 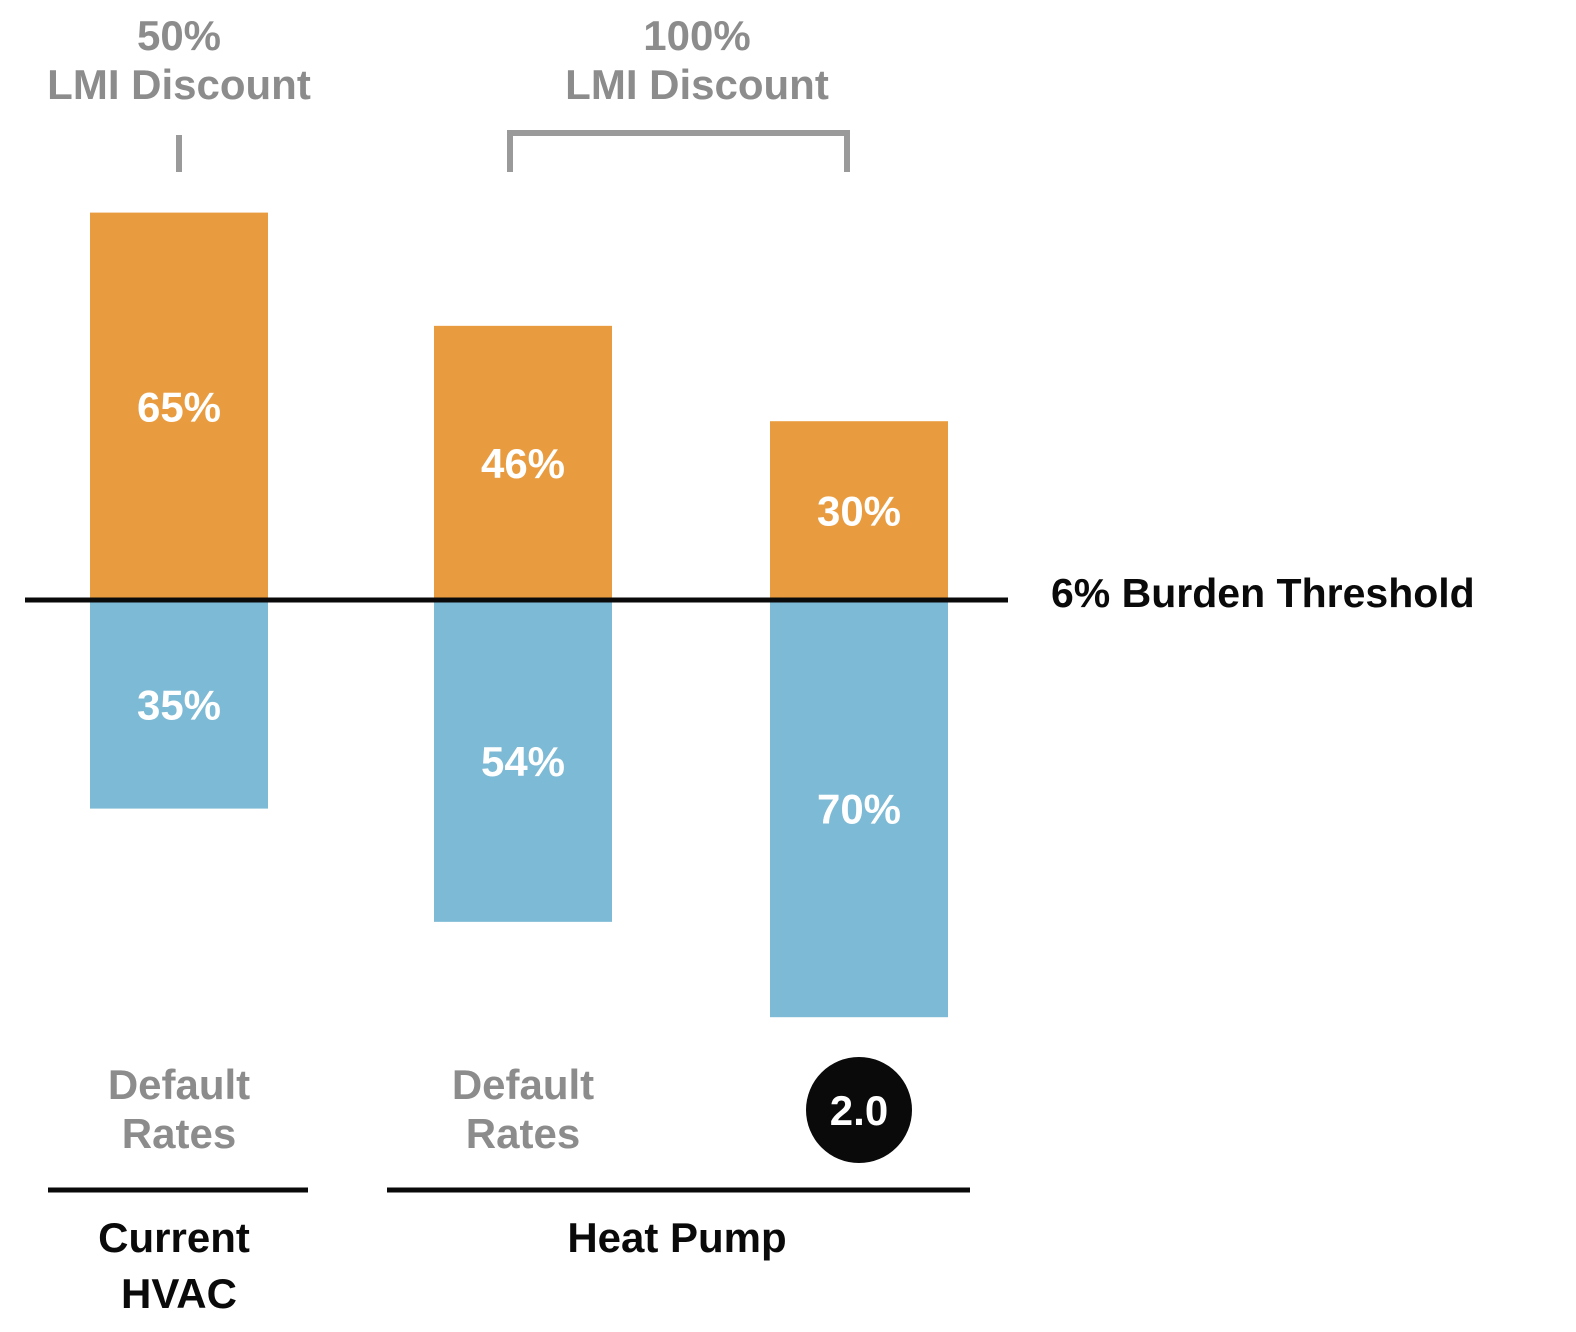 I want to click on bar-label-above-3: 30%, so click(x=859, y=511).